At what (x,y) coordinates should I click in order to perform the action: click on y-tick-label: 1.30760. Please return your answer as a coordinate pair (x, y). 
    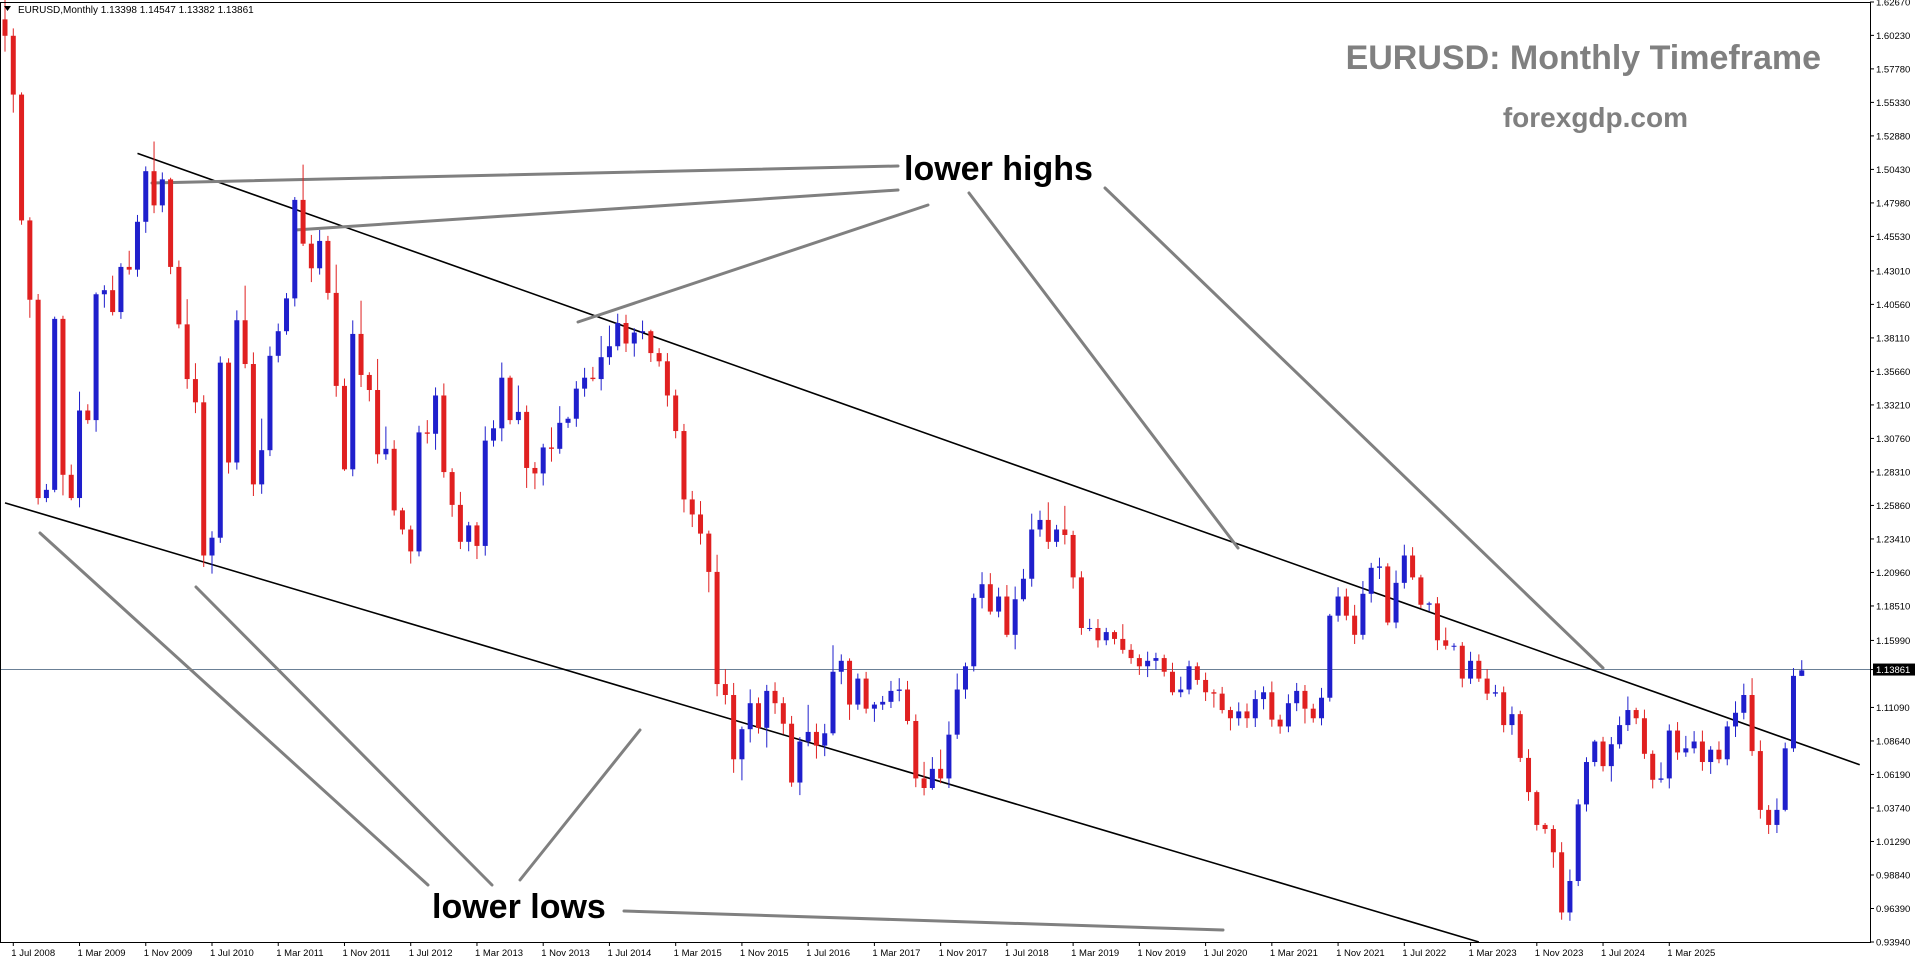
    Looking at the image, I should click on (1893, 439).